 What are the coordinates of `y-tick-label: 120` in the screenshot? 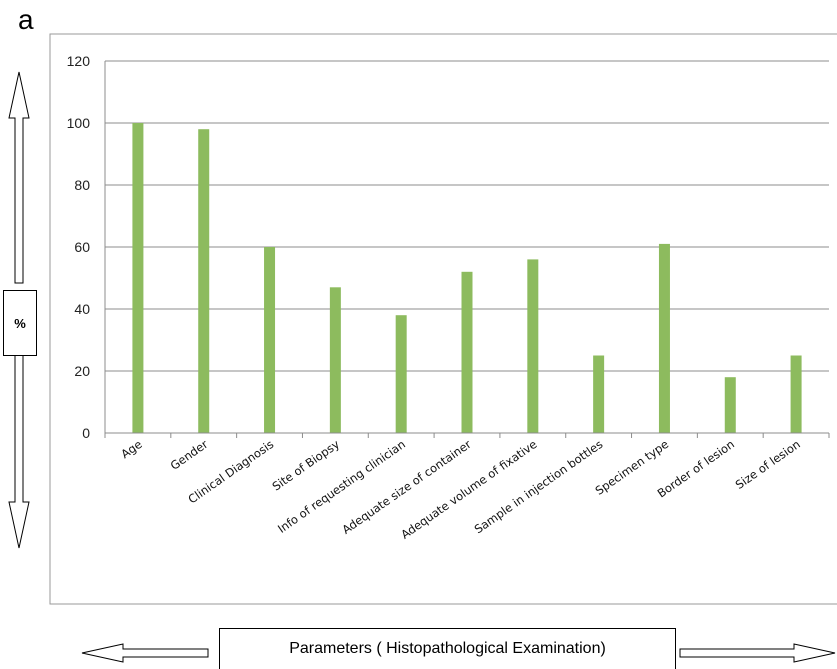 It's located at (79, 61).